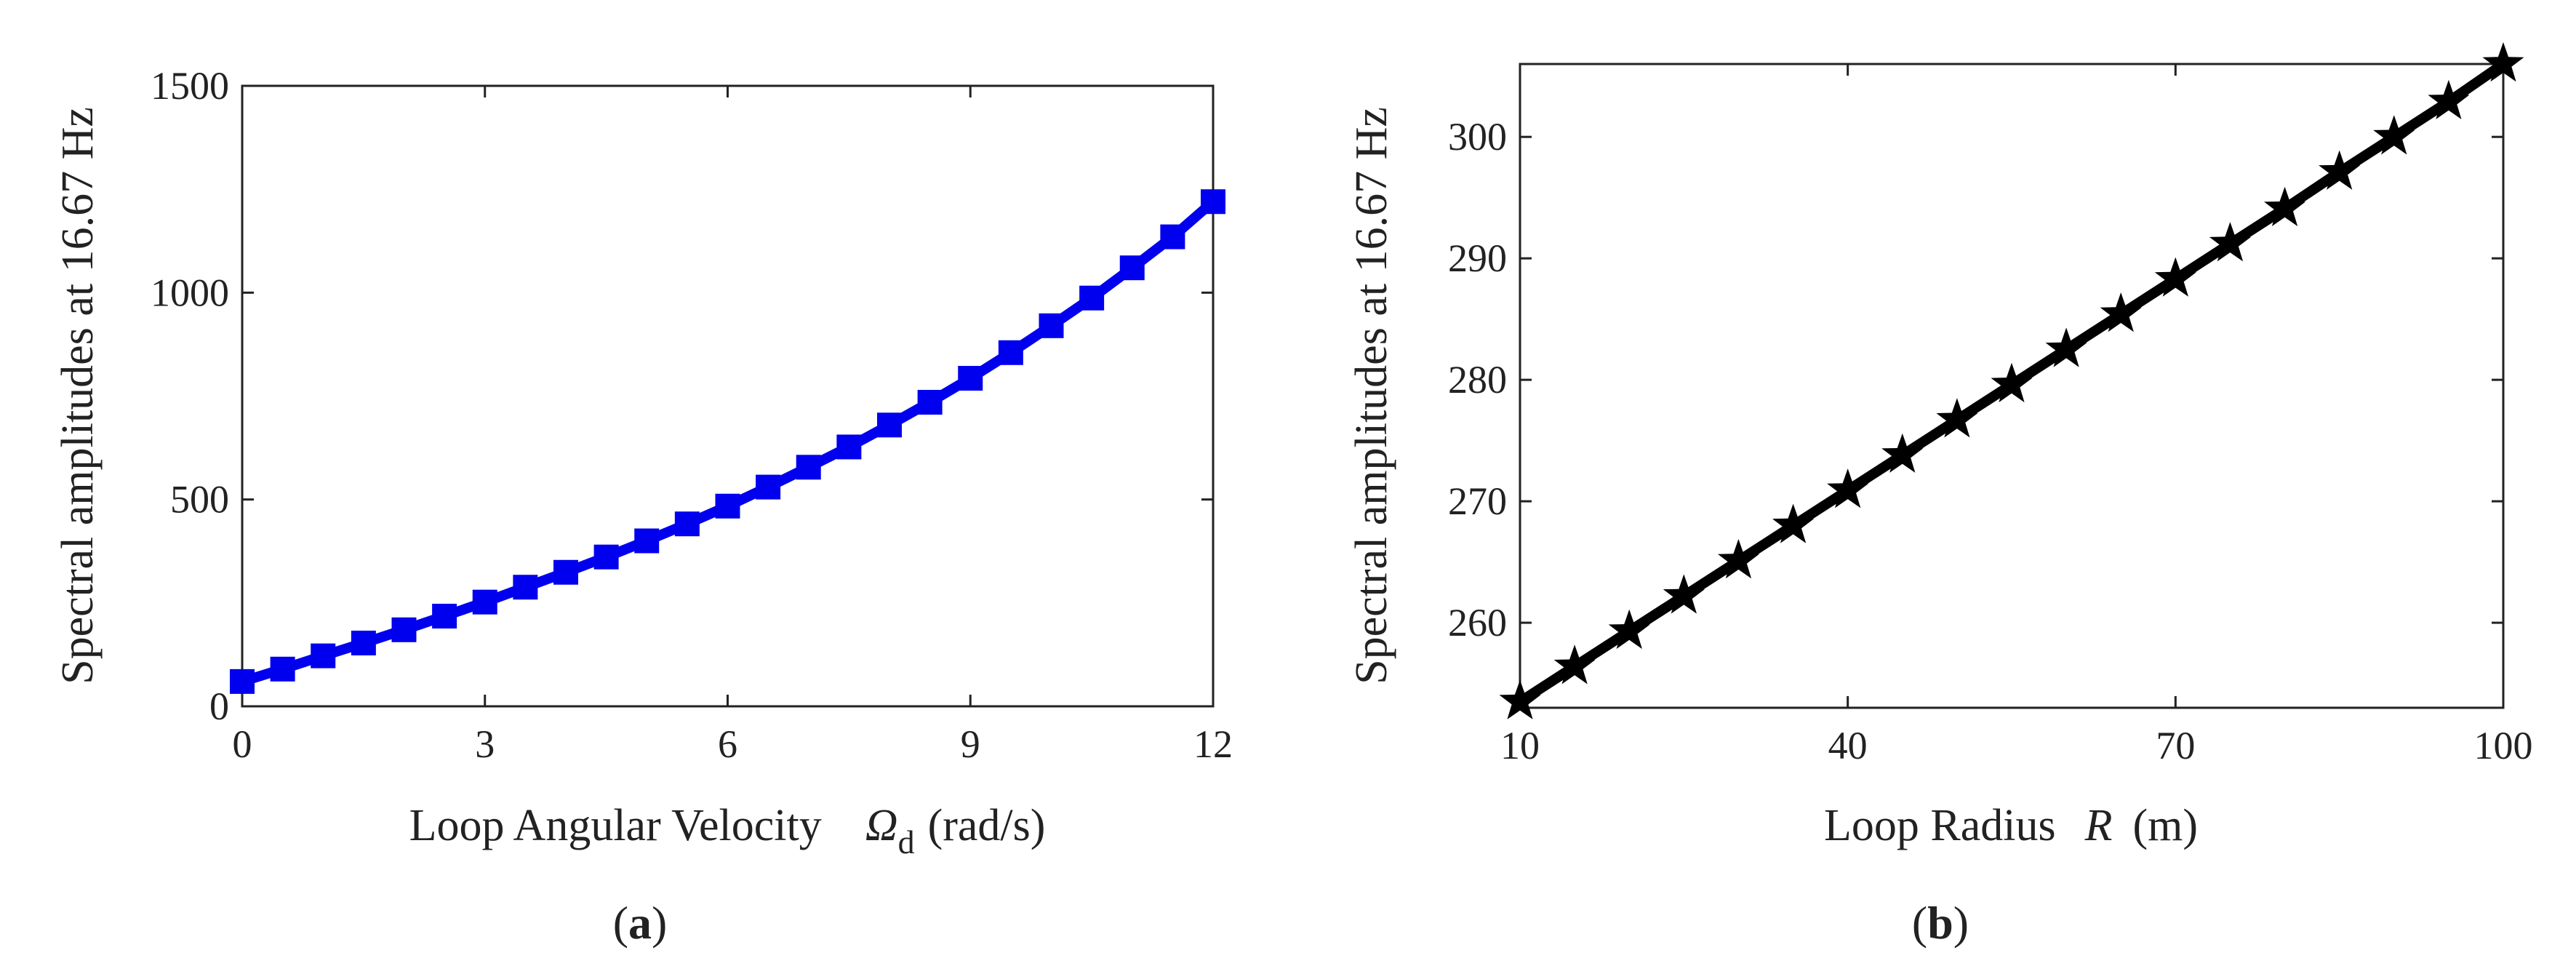 The image size is (2576, 974). What do you see at coordinates (242, 744) in the screenshot?
I see `x-tick-label-a: 0` at bounding box center [242, 744].